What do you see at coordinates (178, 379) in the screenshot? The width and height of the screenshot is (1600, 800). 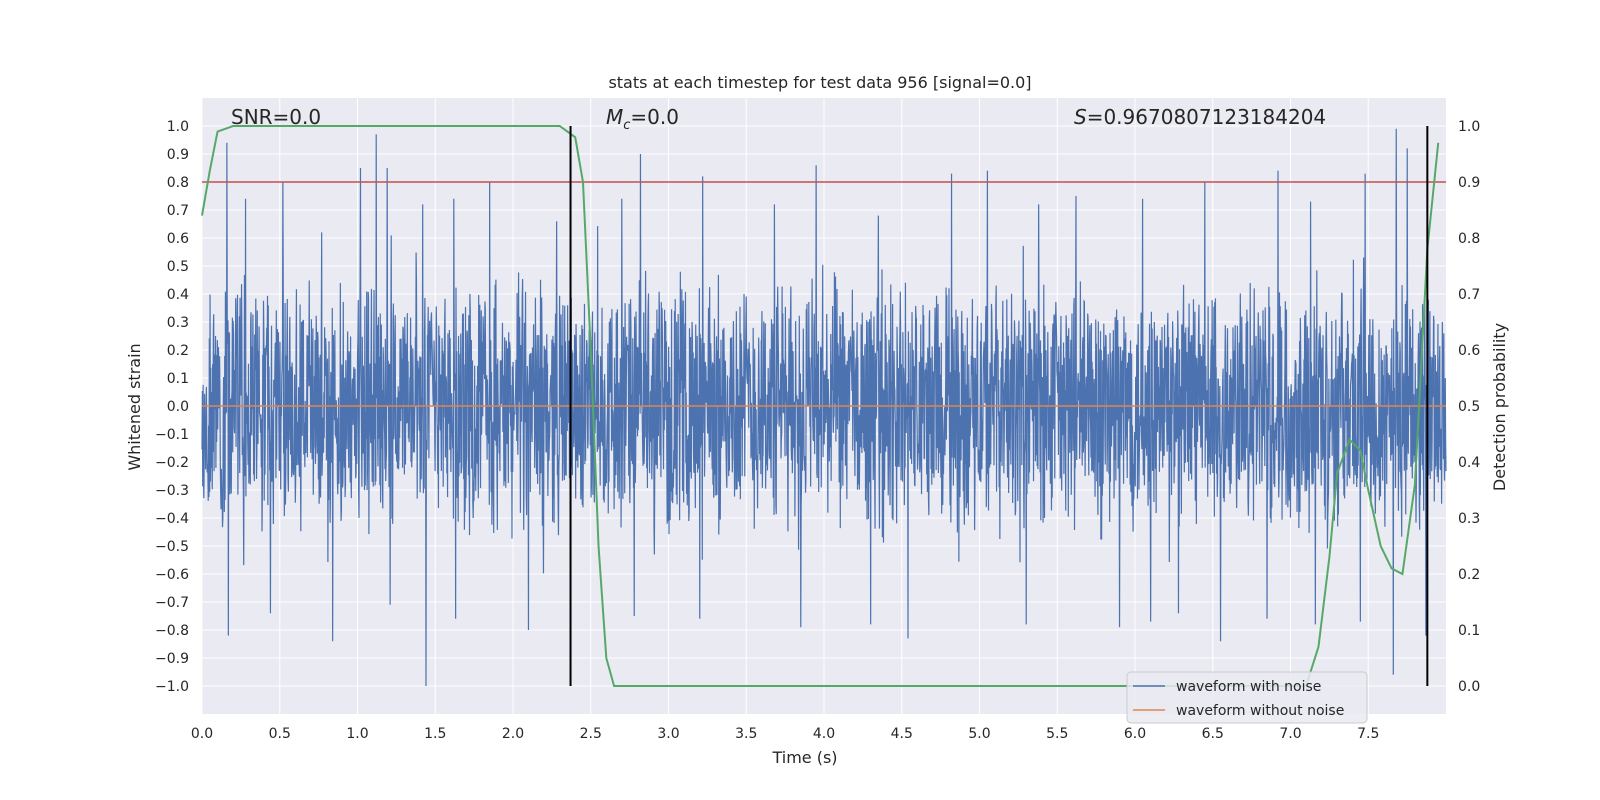 I see `y-tick-label: 0.1` at bounding box center [178, 379].